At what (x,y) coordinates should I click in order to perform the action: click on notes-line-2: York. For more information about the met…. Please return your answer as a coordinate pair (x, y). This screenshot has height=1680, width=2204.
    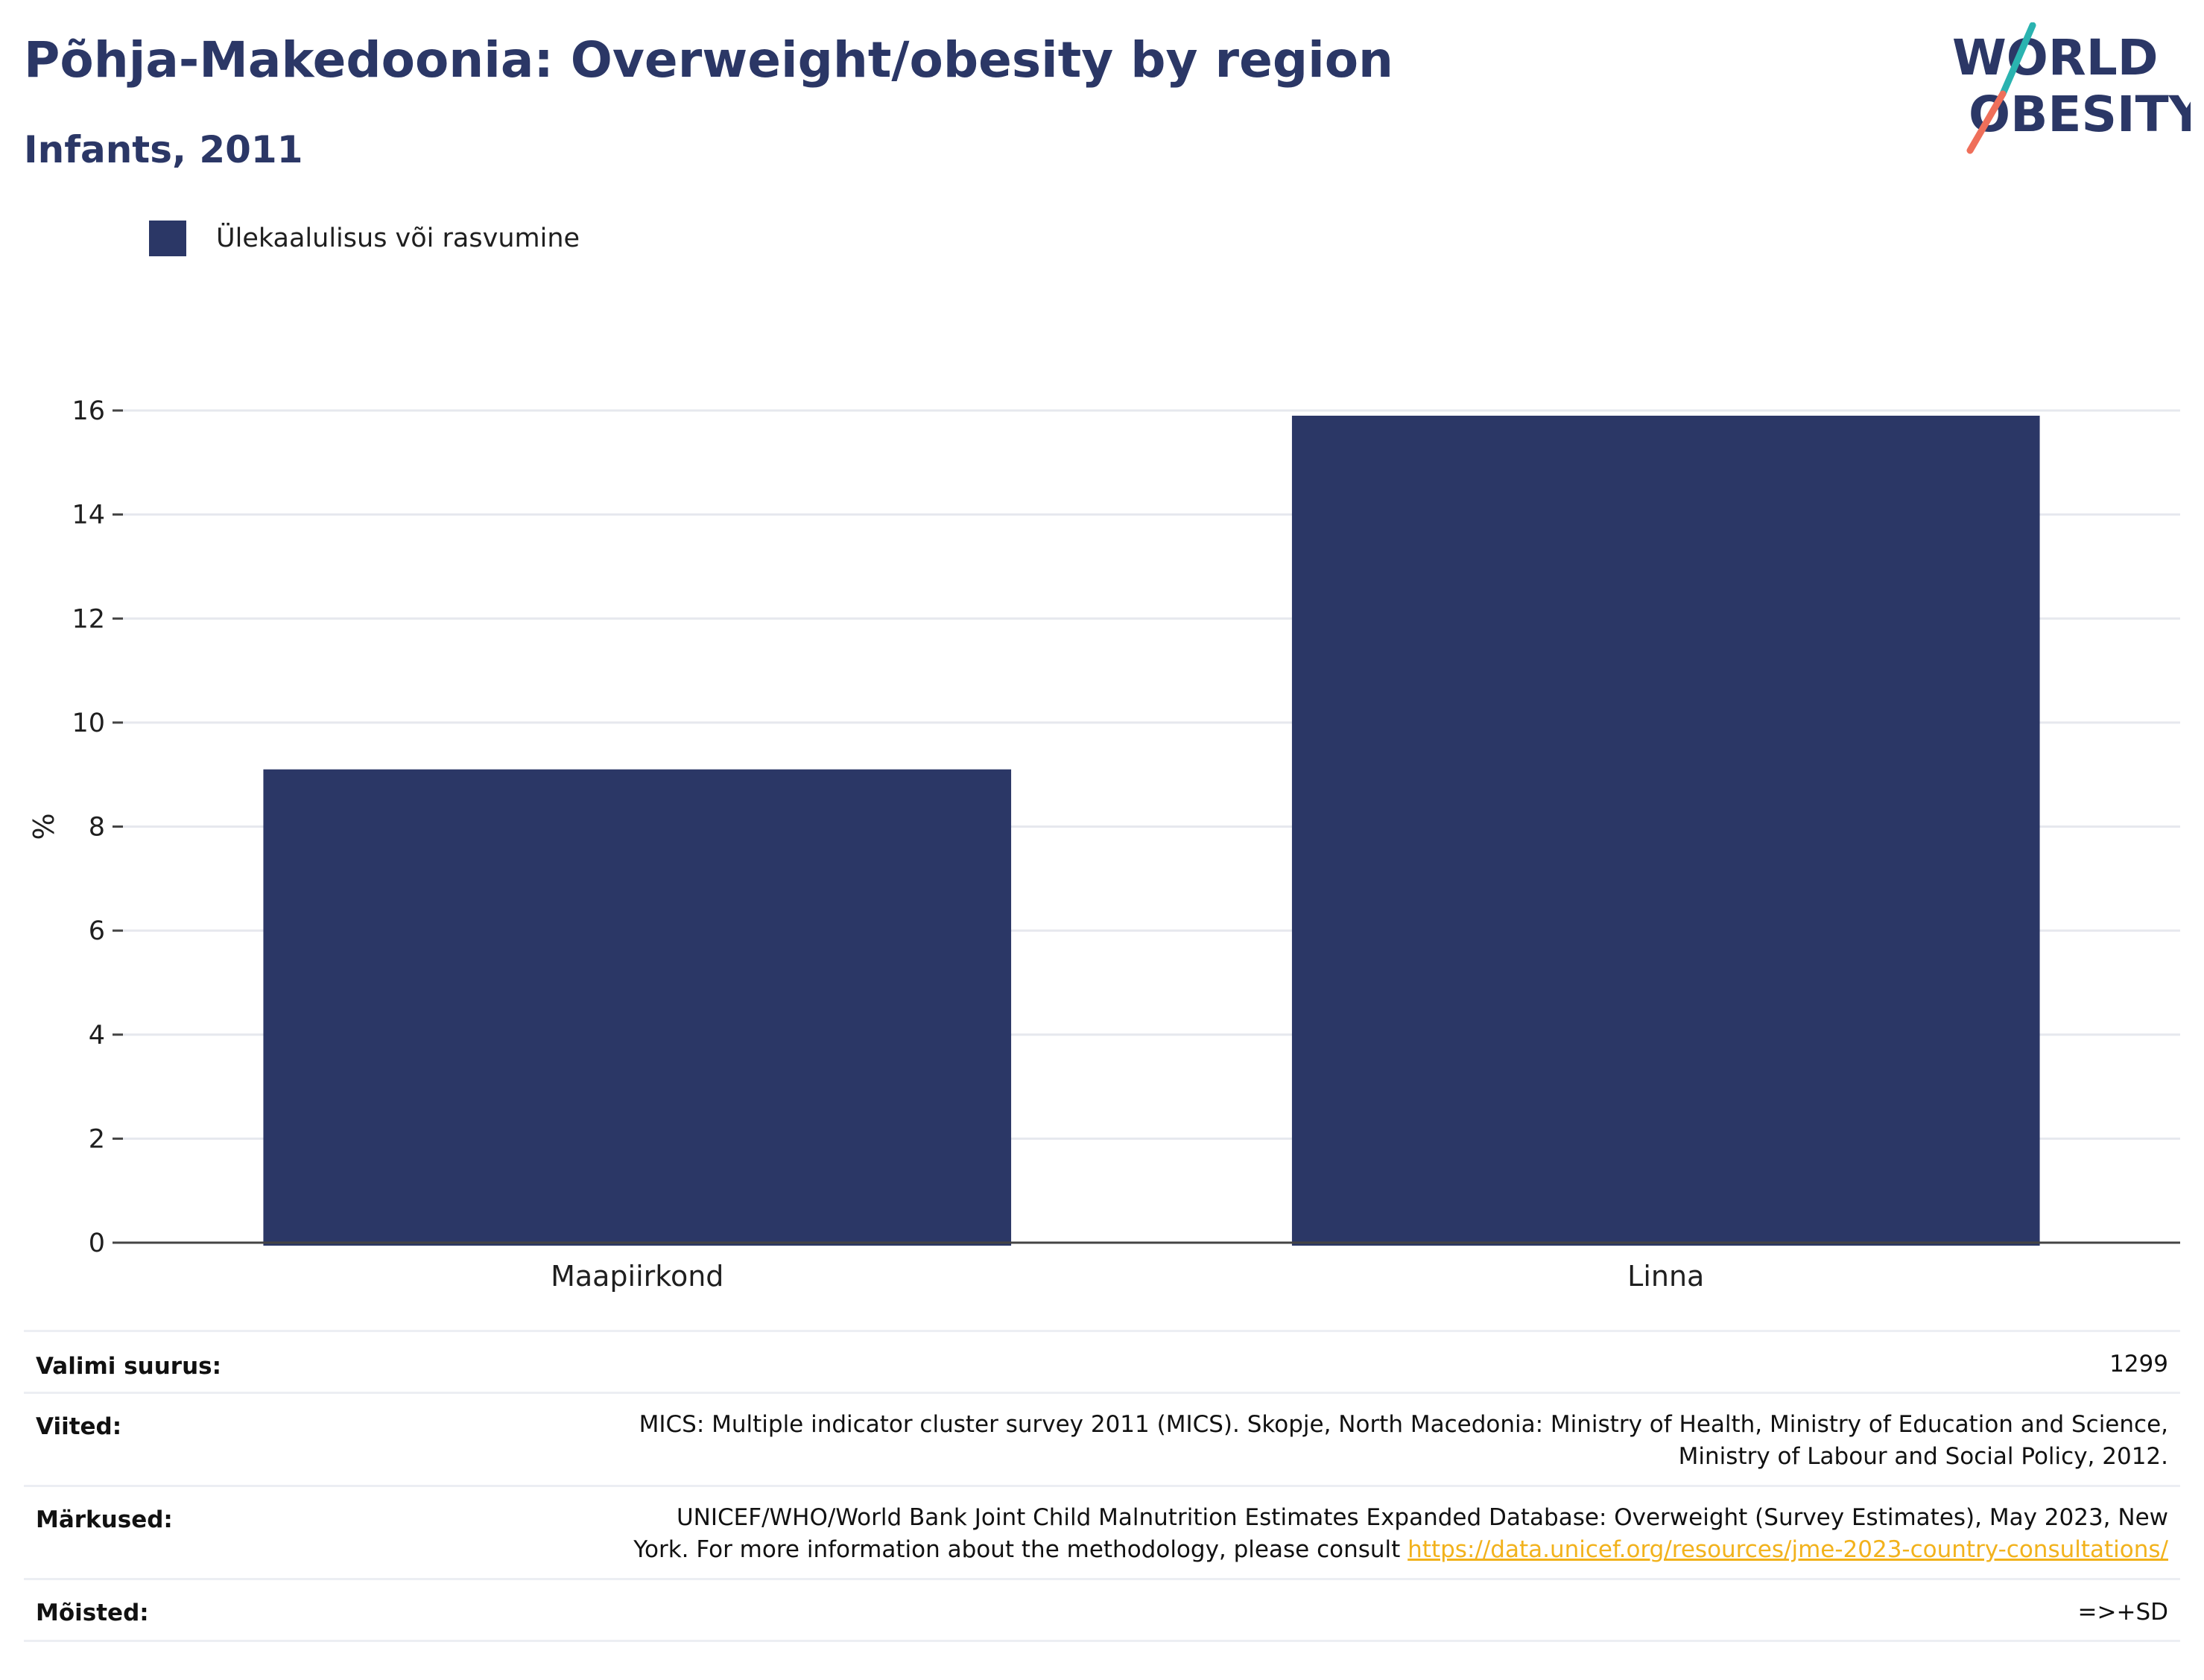
    Looking at the image, I should click on (1400, 1550).